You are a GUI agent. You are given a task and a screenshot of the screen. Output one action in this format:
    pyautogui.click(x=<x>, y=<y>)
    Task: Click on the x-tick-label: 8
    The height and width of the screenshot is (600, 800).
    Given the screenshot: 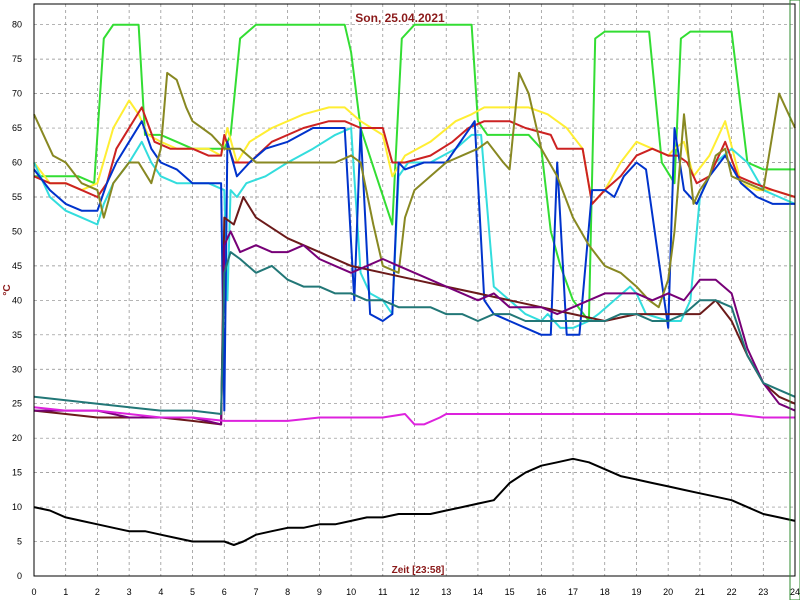 What is the action you would take?
    pyautogui.click(x=287, y=592)
    